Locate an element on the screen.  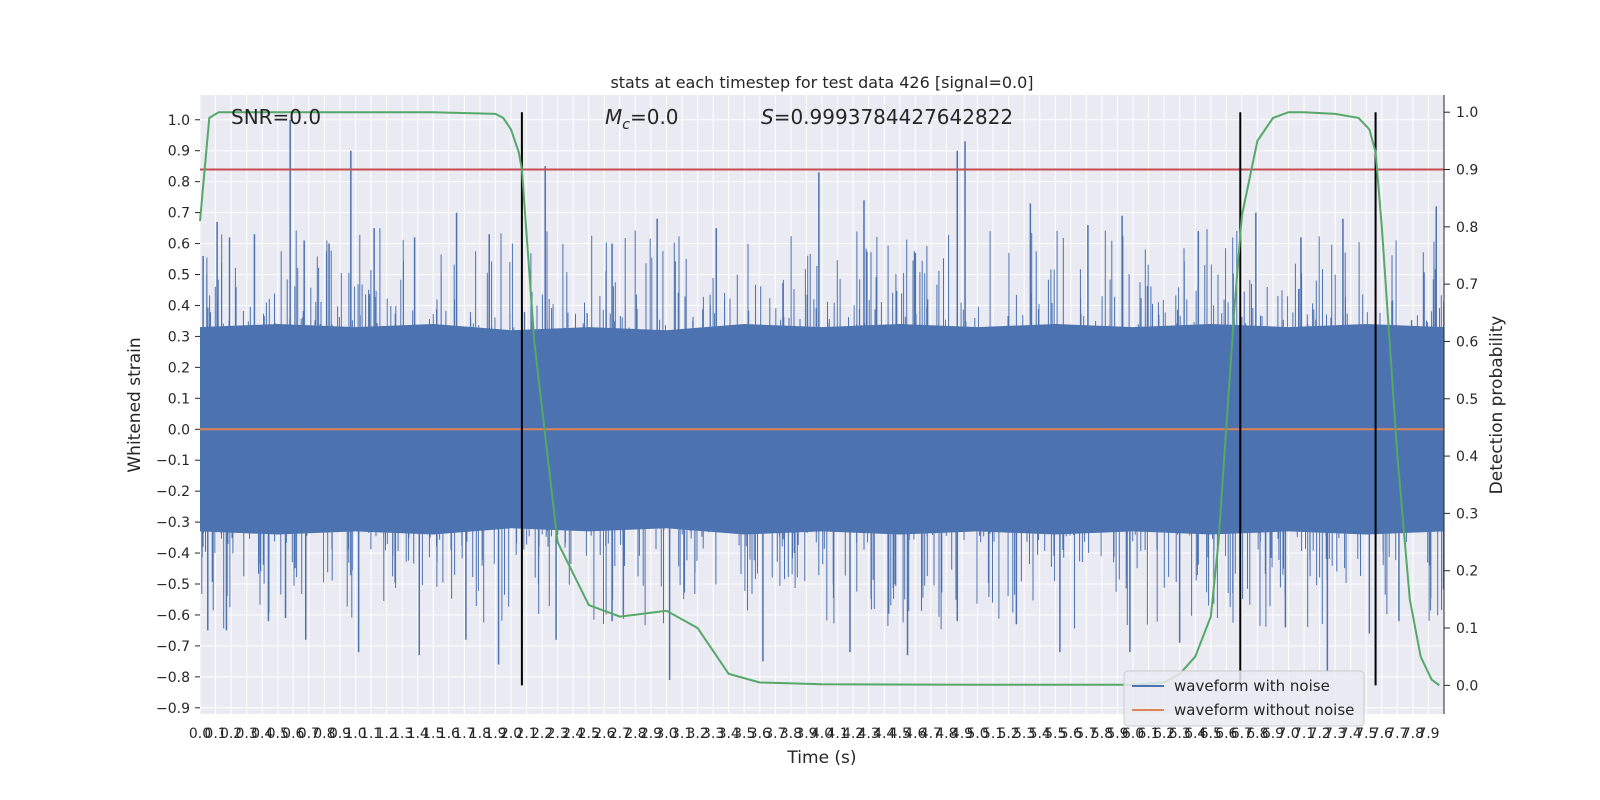
x-tick-label: 1.1 is located at coordinates (371, 734).